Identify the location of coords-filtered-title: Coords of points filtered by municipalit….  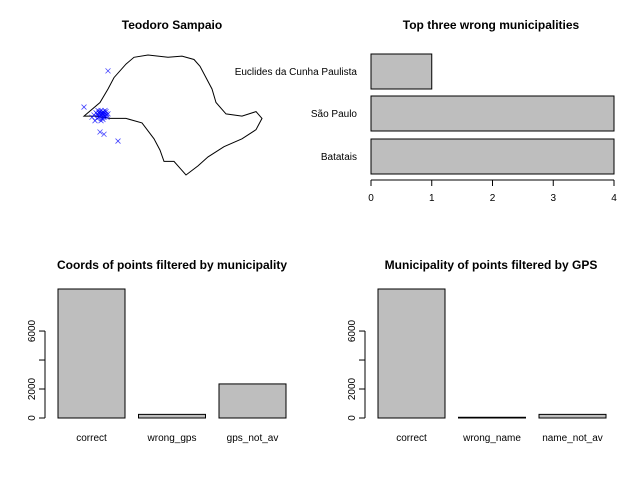
(172, 265).